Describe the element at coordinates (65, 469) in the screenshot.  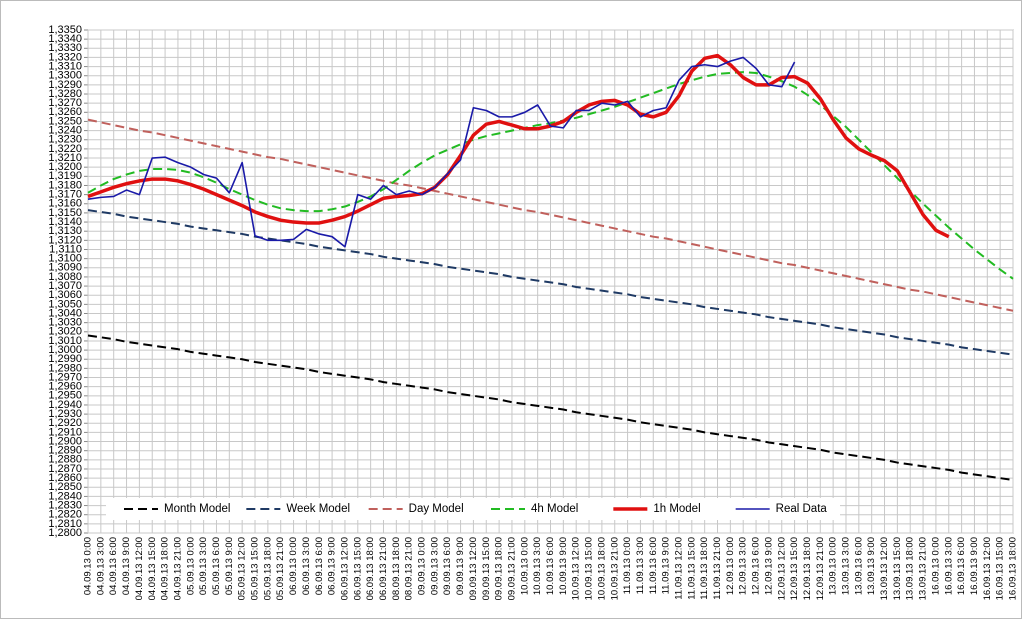
I see `y-tick-label: 1,2870` at that location.